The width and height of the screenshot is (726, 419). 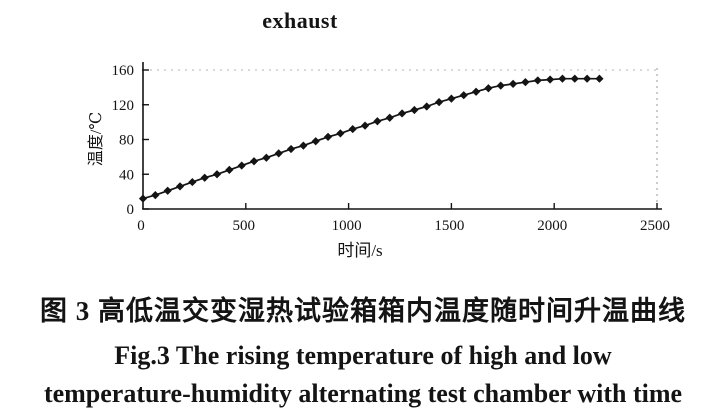 What do you see at coordinates (123, 106) in the screenshot?
I see `y-tick-label: 120` at bounding box center [123, 106].